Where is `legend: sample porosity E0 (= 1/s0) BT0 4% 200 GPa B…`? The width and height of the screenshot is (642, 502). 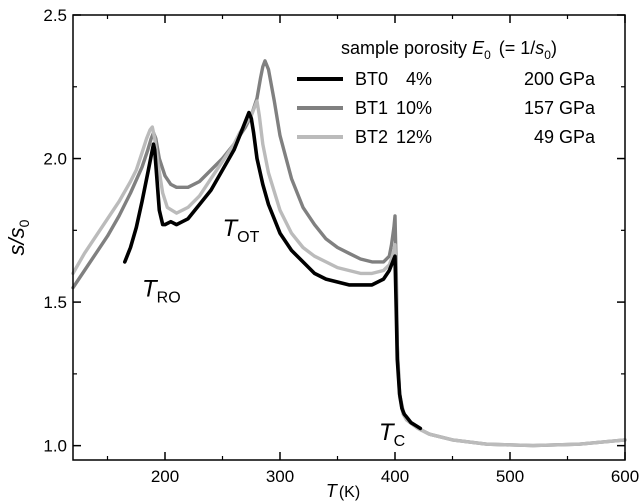 legend: sample porosity E0 (= 1/s0) BT0 4% 200 GPa B… is located at coordinates (446, 92).